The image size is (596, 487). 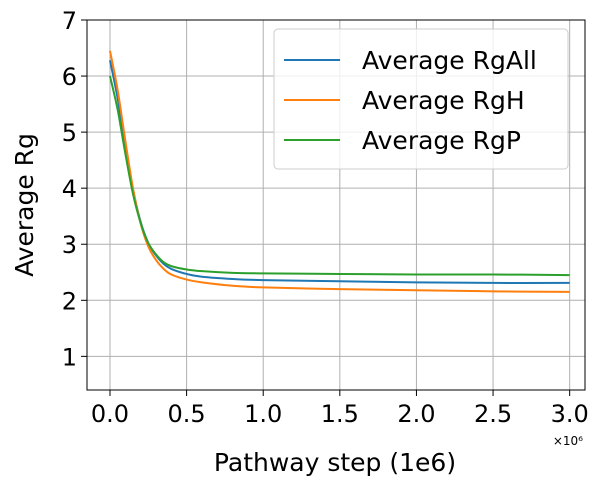 I want to click on y-tick-label: 4, so click(x=69, y=189).